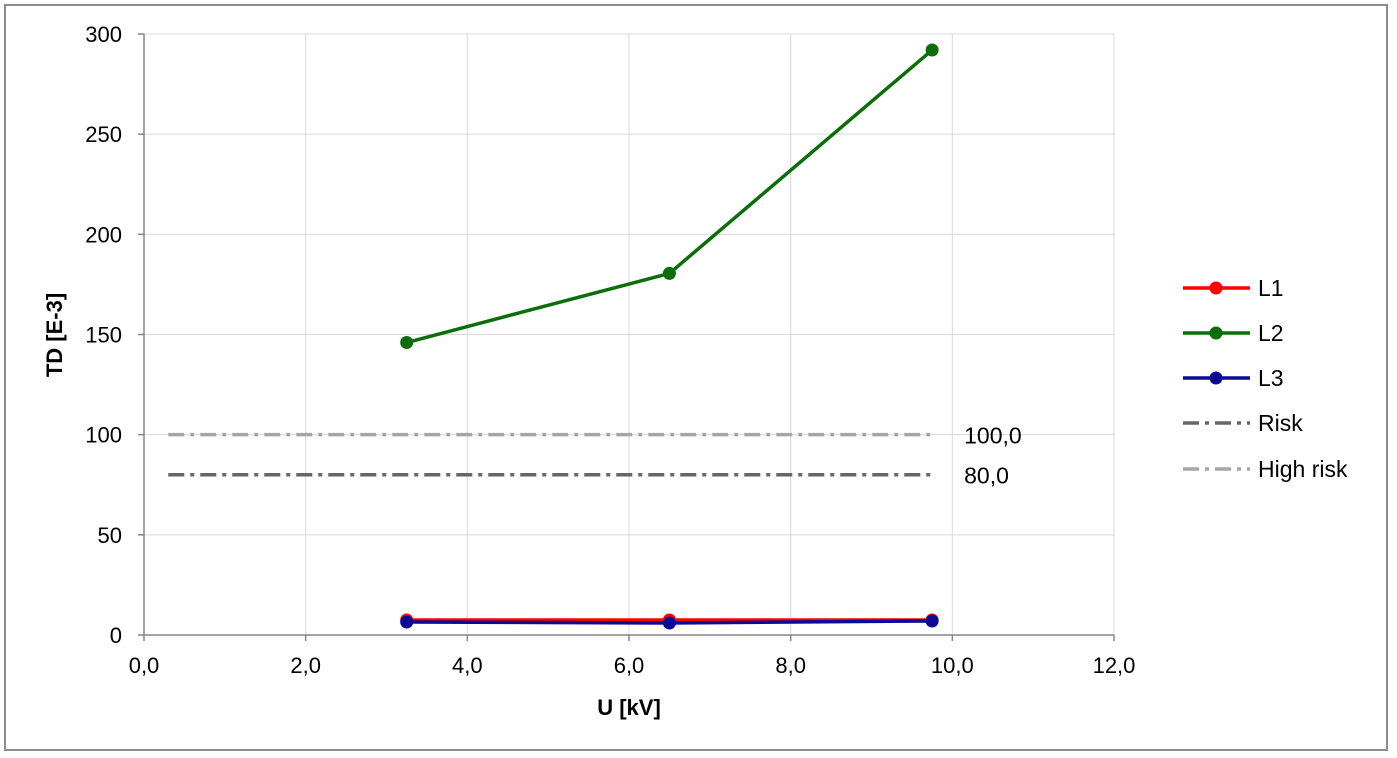 The height and width of the screenshot is (758, 1397). Describe the element at coordinates (103, 34) in the screenshot. I see `y-tick-label: 300` at that location.